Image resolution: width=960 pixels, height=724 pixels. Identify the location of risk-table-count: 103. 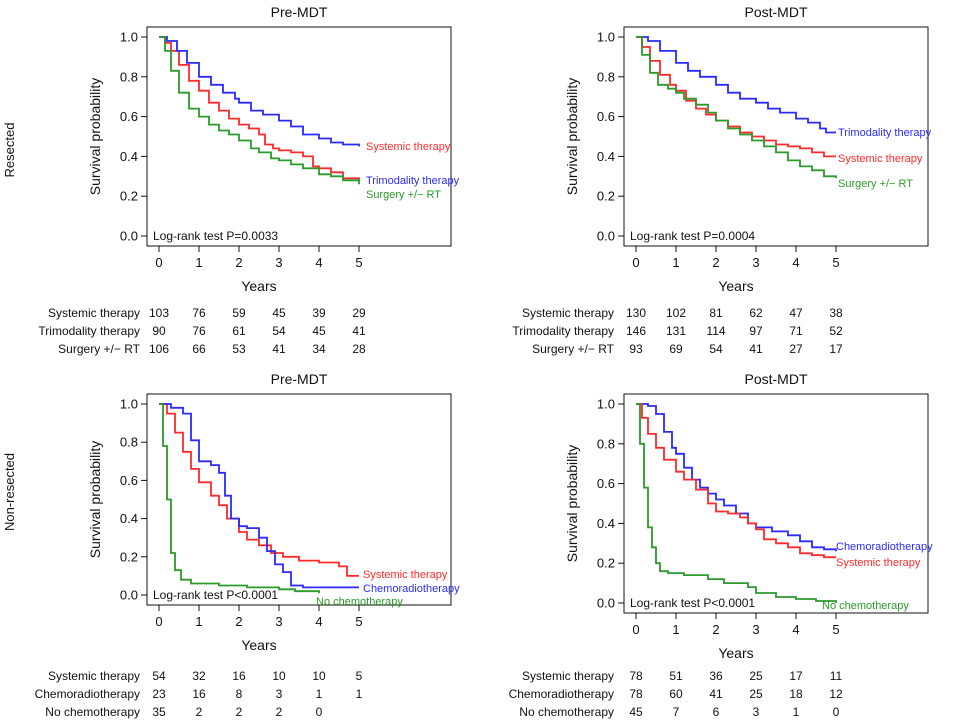
(159, 313).